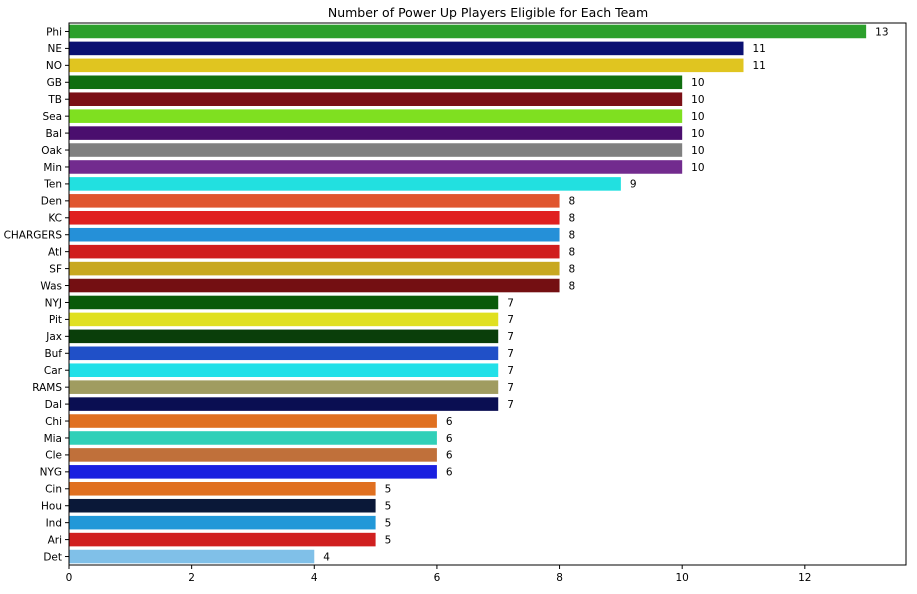 Image resolution: width=917 pixels, height=594 pixels. What do you see at coordinates (376, 150) in the screenshot?
I see `bar-oak` at bounding box center [376, 150].